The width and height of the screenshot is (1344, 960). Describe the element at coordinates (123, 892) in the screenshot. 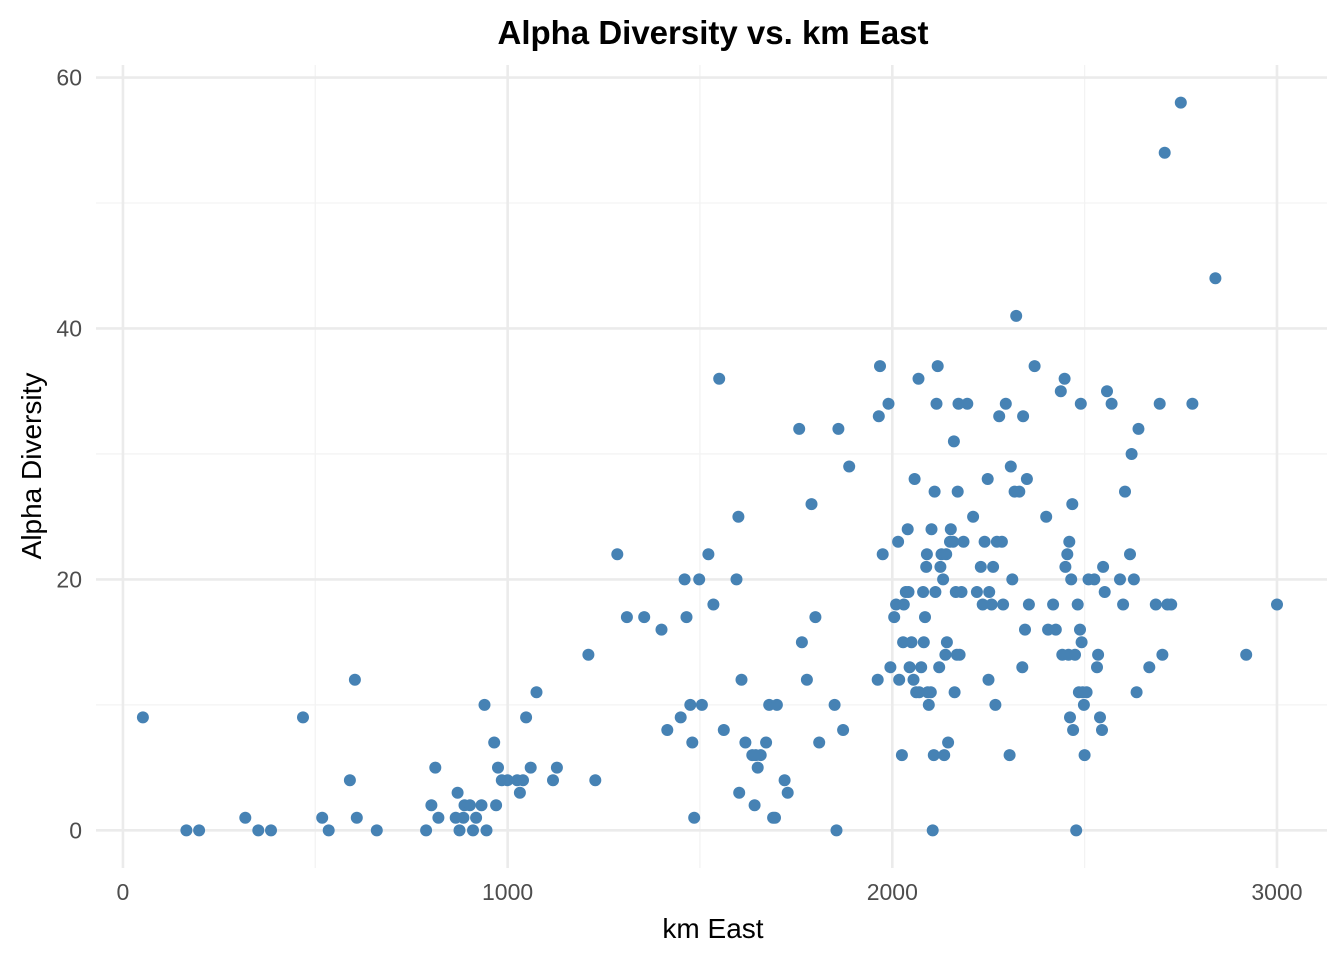

I see `x-tick-label: 0` at that location.